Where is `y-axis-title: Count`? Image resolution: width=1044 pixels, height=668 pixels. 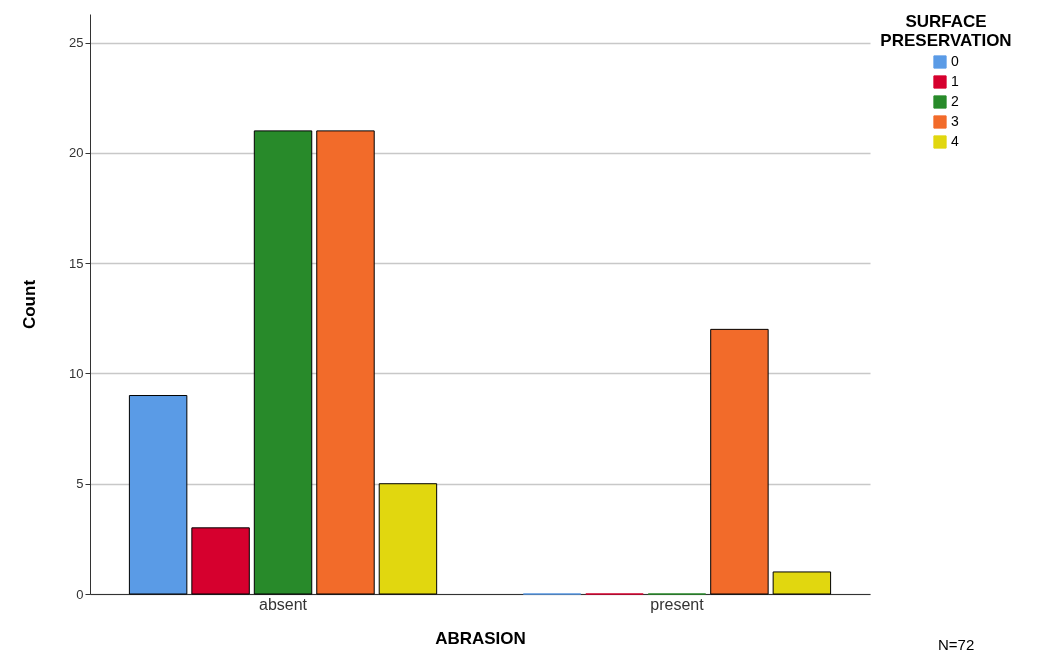
y-axis-title: Count is located at coordinates (30, 304).